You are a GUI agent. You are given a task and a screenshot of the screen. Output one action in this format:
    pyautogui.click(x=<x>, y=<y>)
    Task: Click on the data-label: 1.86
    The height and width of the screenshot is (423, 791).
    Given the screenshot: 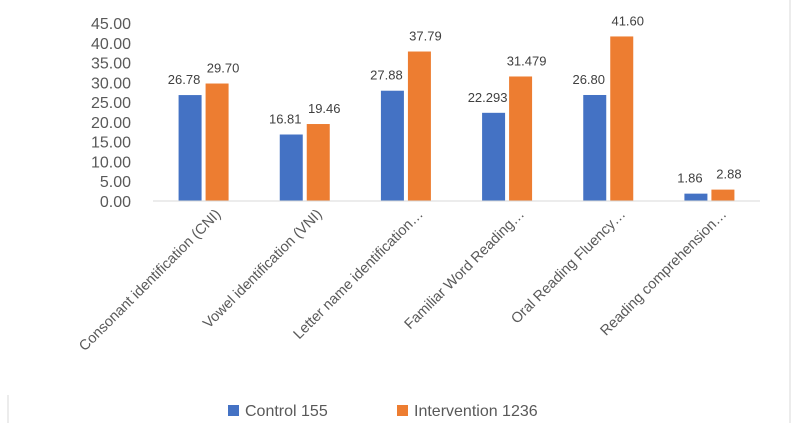 What is the action you would take?
    pyautogui.click(x=689, y=178)
    